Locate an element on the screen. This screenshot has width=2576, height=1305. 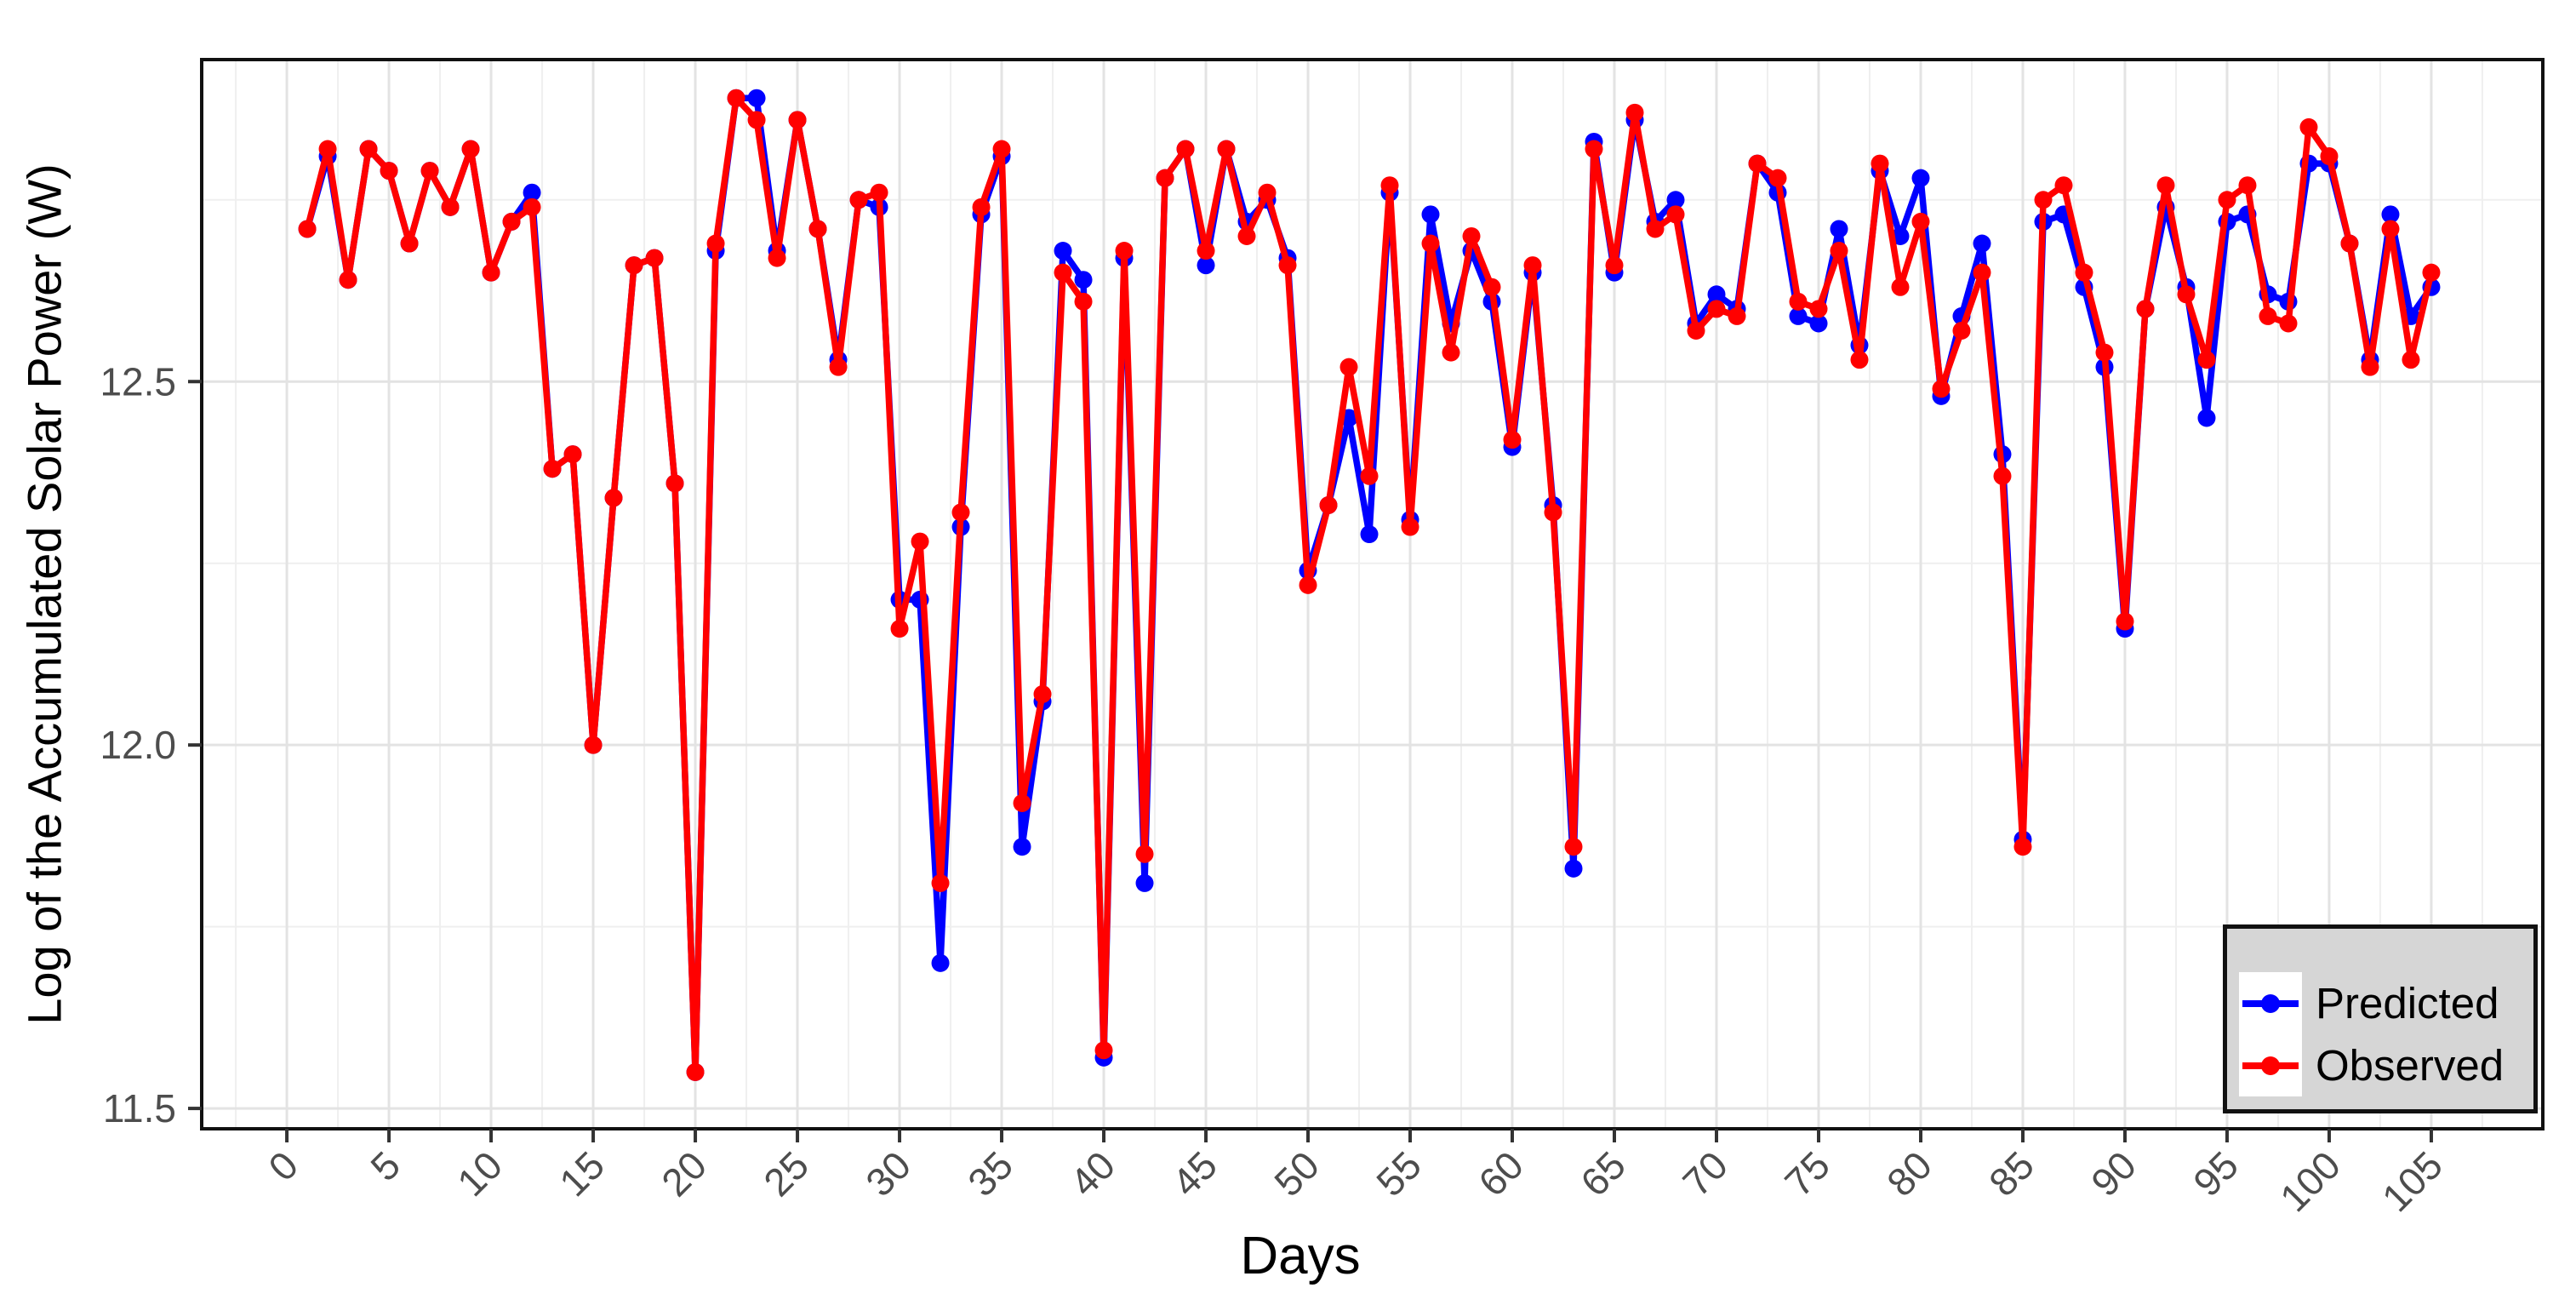
x-tick-label: 25 is located at coordinates (786, 1174).